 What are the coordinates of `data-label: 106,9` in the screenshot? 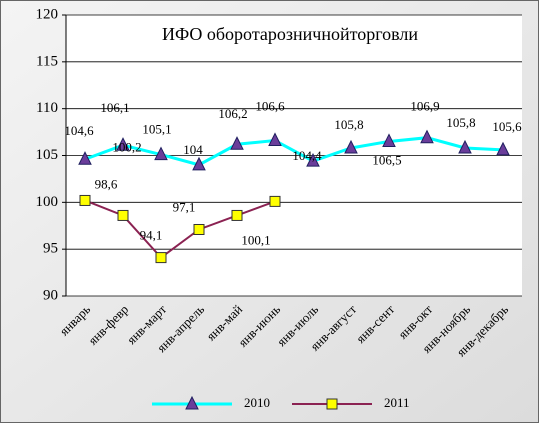 It's located at (424, 106).